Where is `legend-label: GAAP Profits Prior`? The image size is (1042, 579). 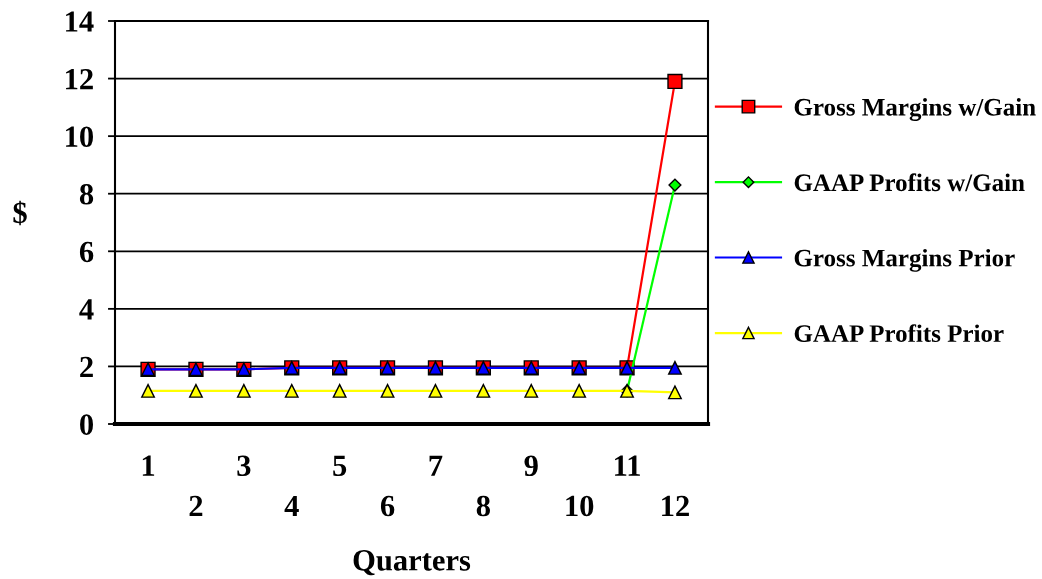 legend-label: GAAP Profits Prior is located at coordinates (899, 333).